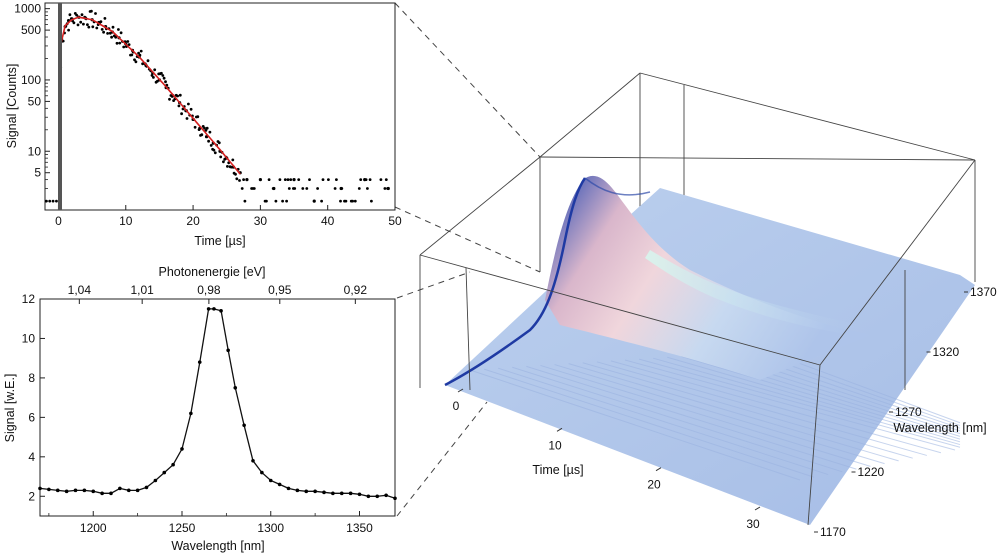 This screenshot has height=554, width=1000. I want to click on surface-peak, so click(707, 277).